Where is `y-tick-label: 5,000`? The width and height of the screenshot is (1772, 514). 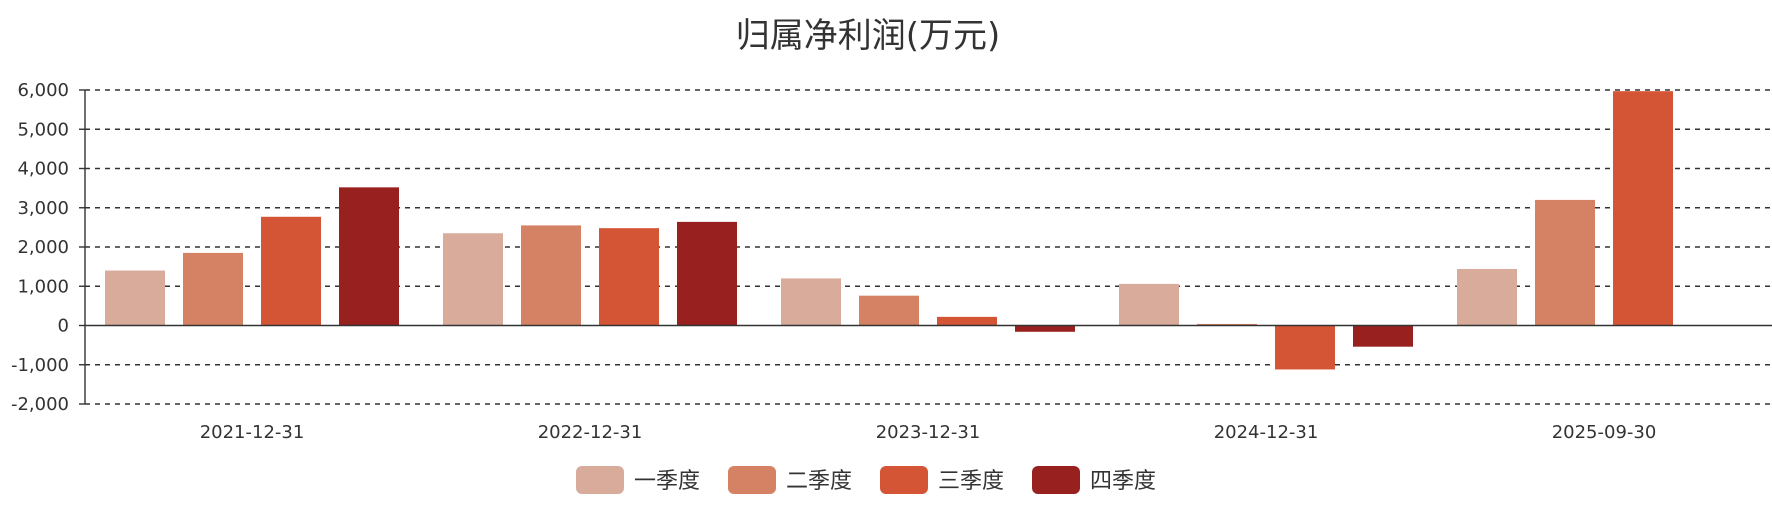 y-tick-label: 5,000 is located at coordinates (43, 129).